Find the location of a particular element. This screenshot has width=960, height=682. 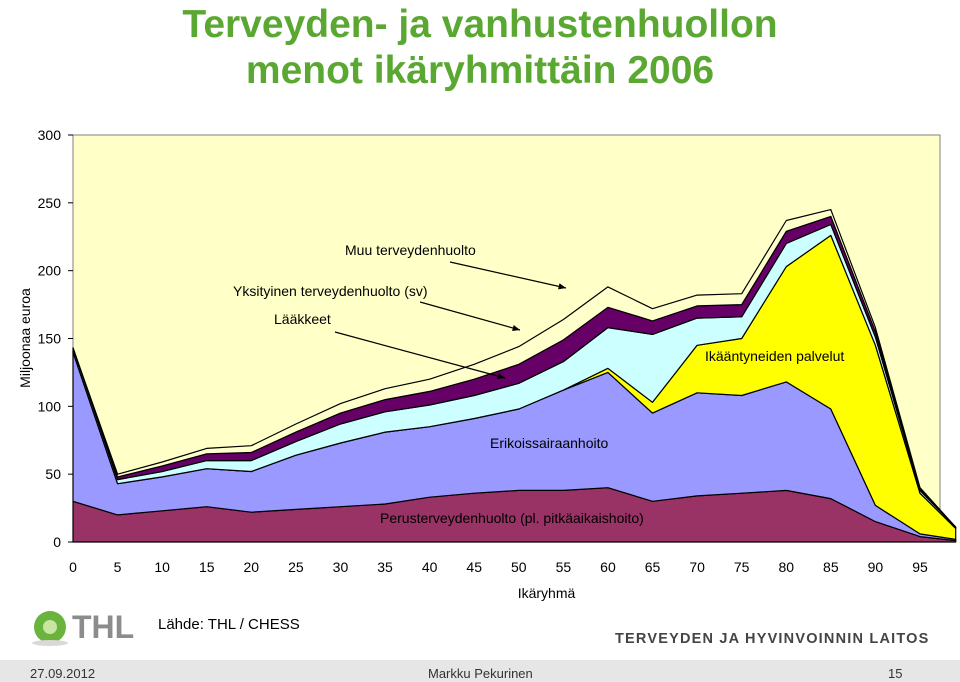

footer-bar is located at coordinates (480, 671).